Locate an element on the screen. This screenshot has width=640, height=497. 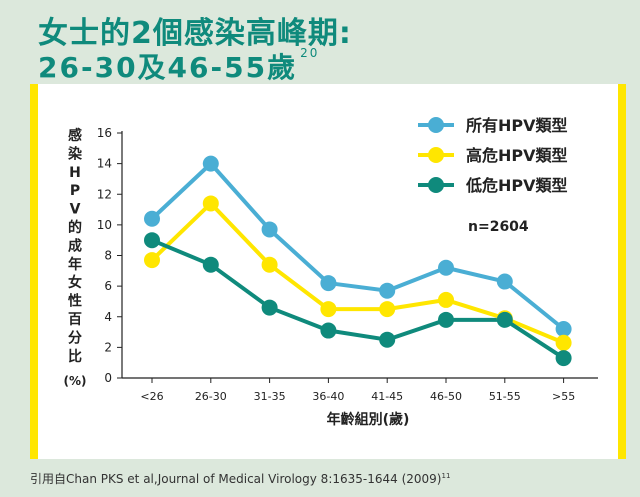
y-axis-label-char: 百 is located at coordinates (75, 320).